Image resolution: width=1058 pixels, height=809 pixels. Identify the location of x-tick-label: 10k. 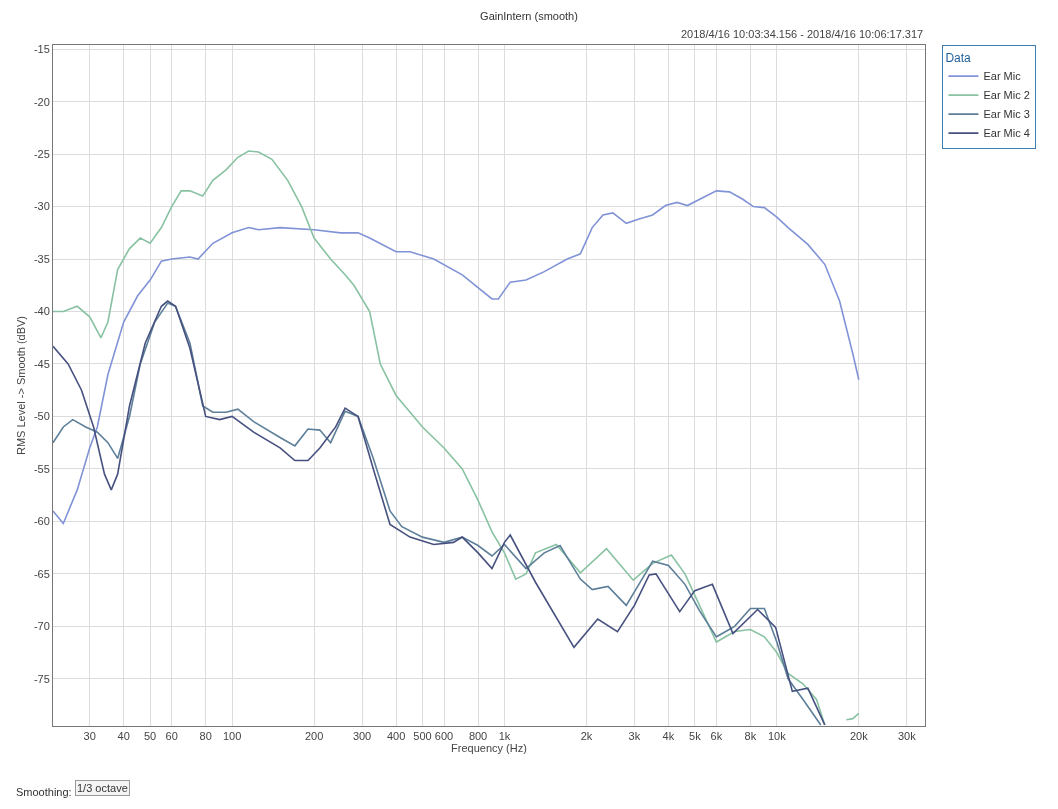
(777, 736).